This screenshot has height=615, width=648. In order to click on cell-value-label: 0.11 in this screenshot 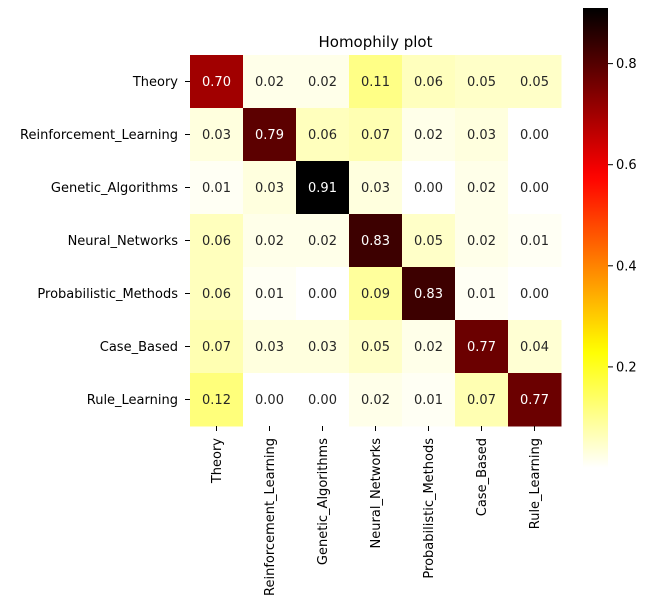, I will do `click(375, 82)`.